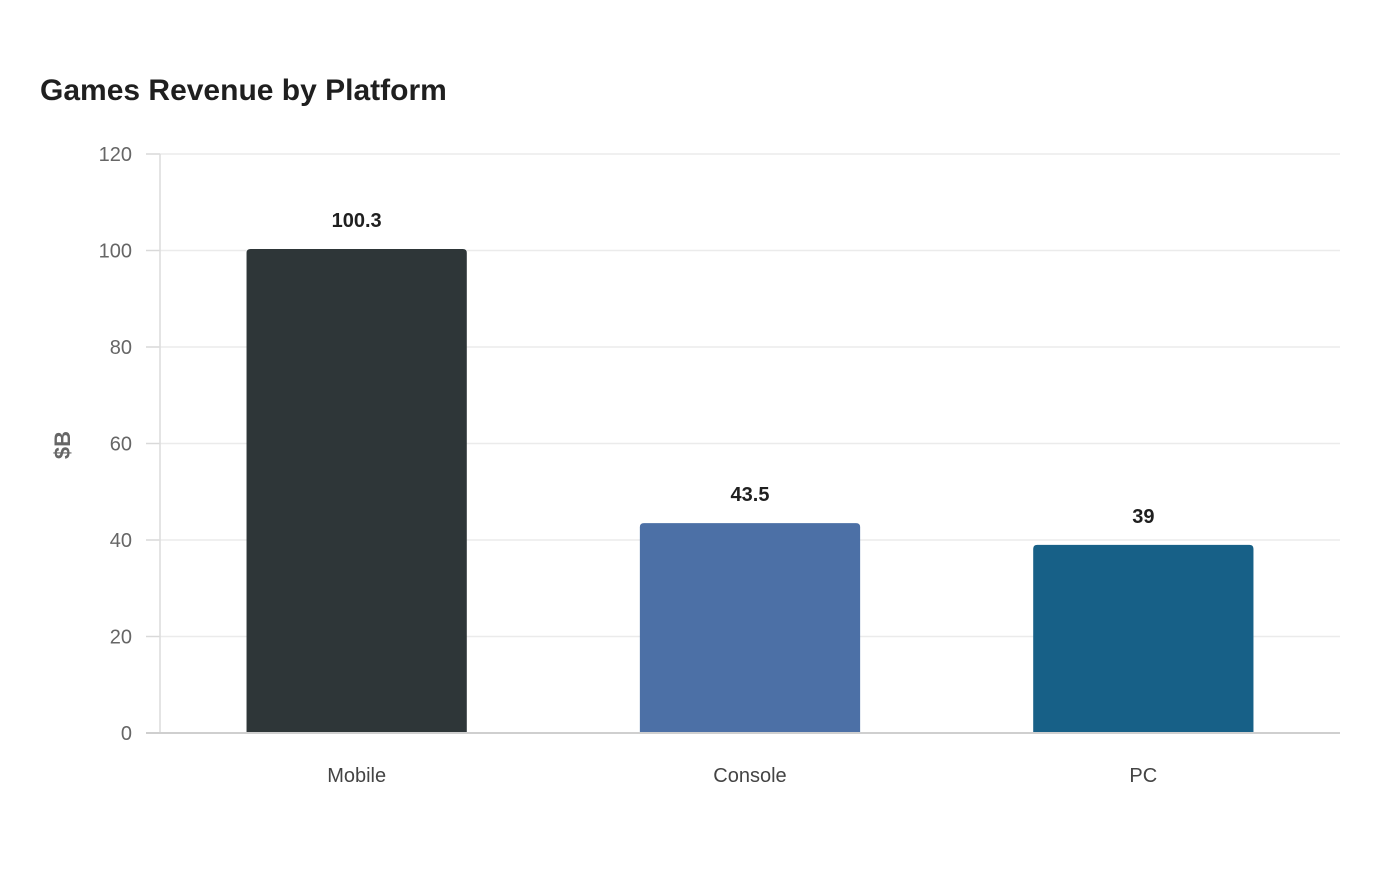 The width and height of the screenshot is (1400, 880). Describe the element at coordinates (1143, 638) in the screenshot. I see `bar-pc` at that location.